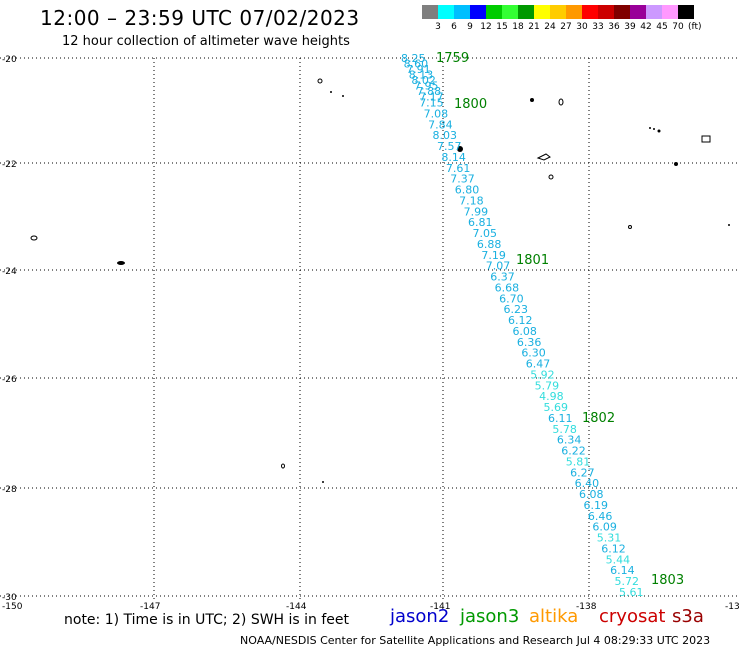 The height and width of the screenshot is (650, 740). Describe the element at coordinates (454, 27) in the screenshot. I see `colorbar-label: 6` at that location.